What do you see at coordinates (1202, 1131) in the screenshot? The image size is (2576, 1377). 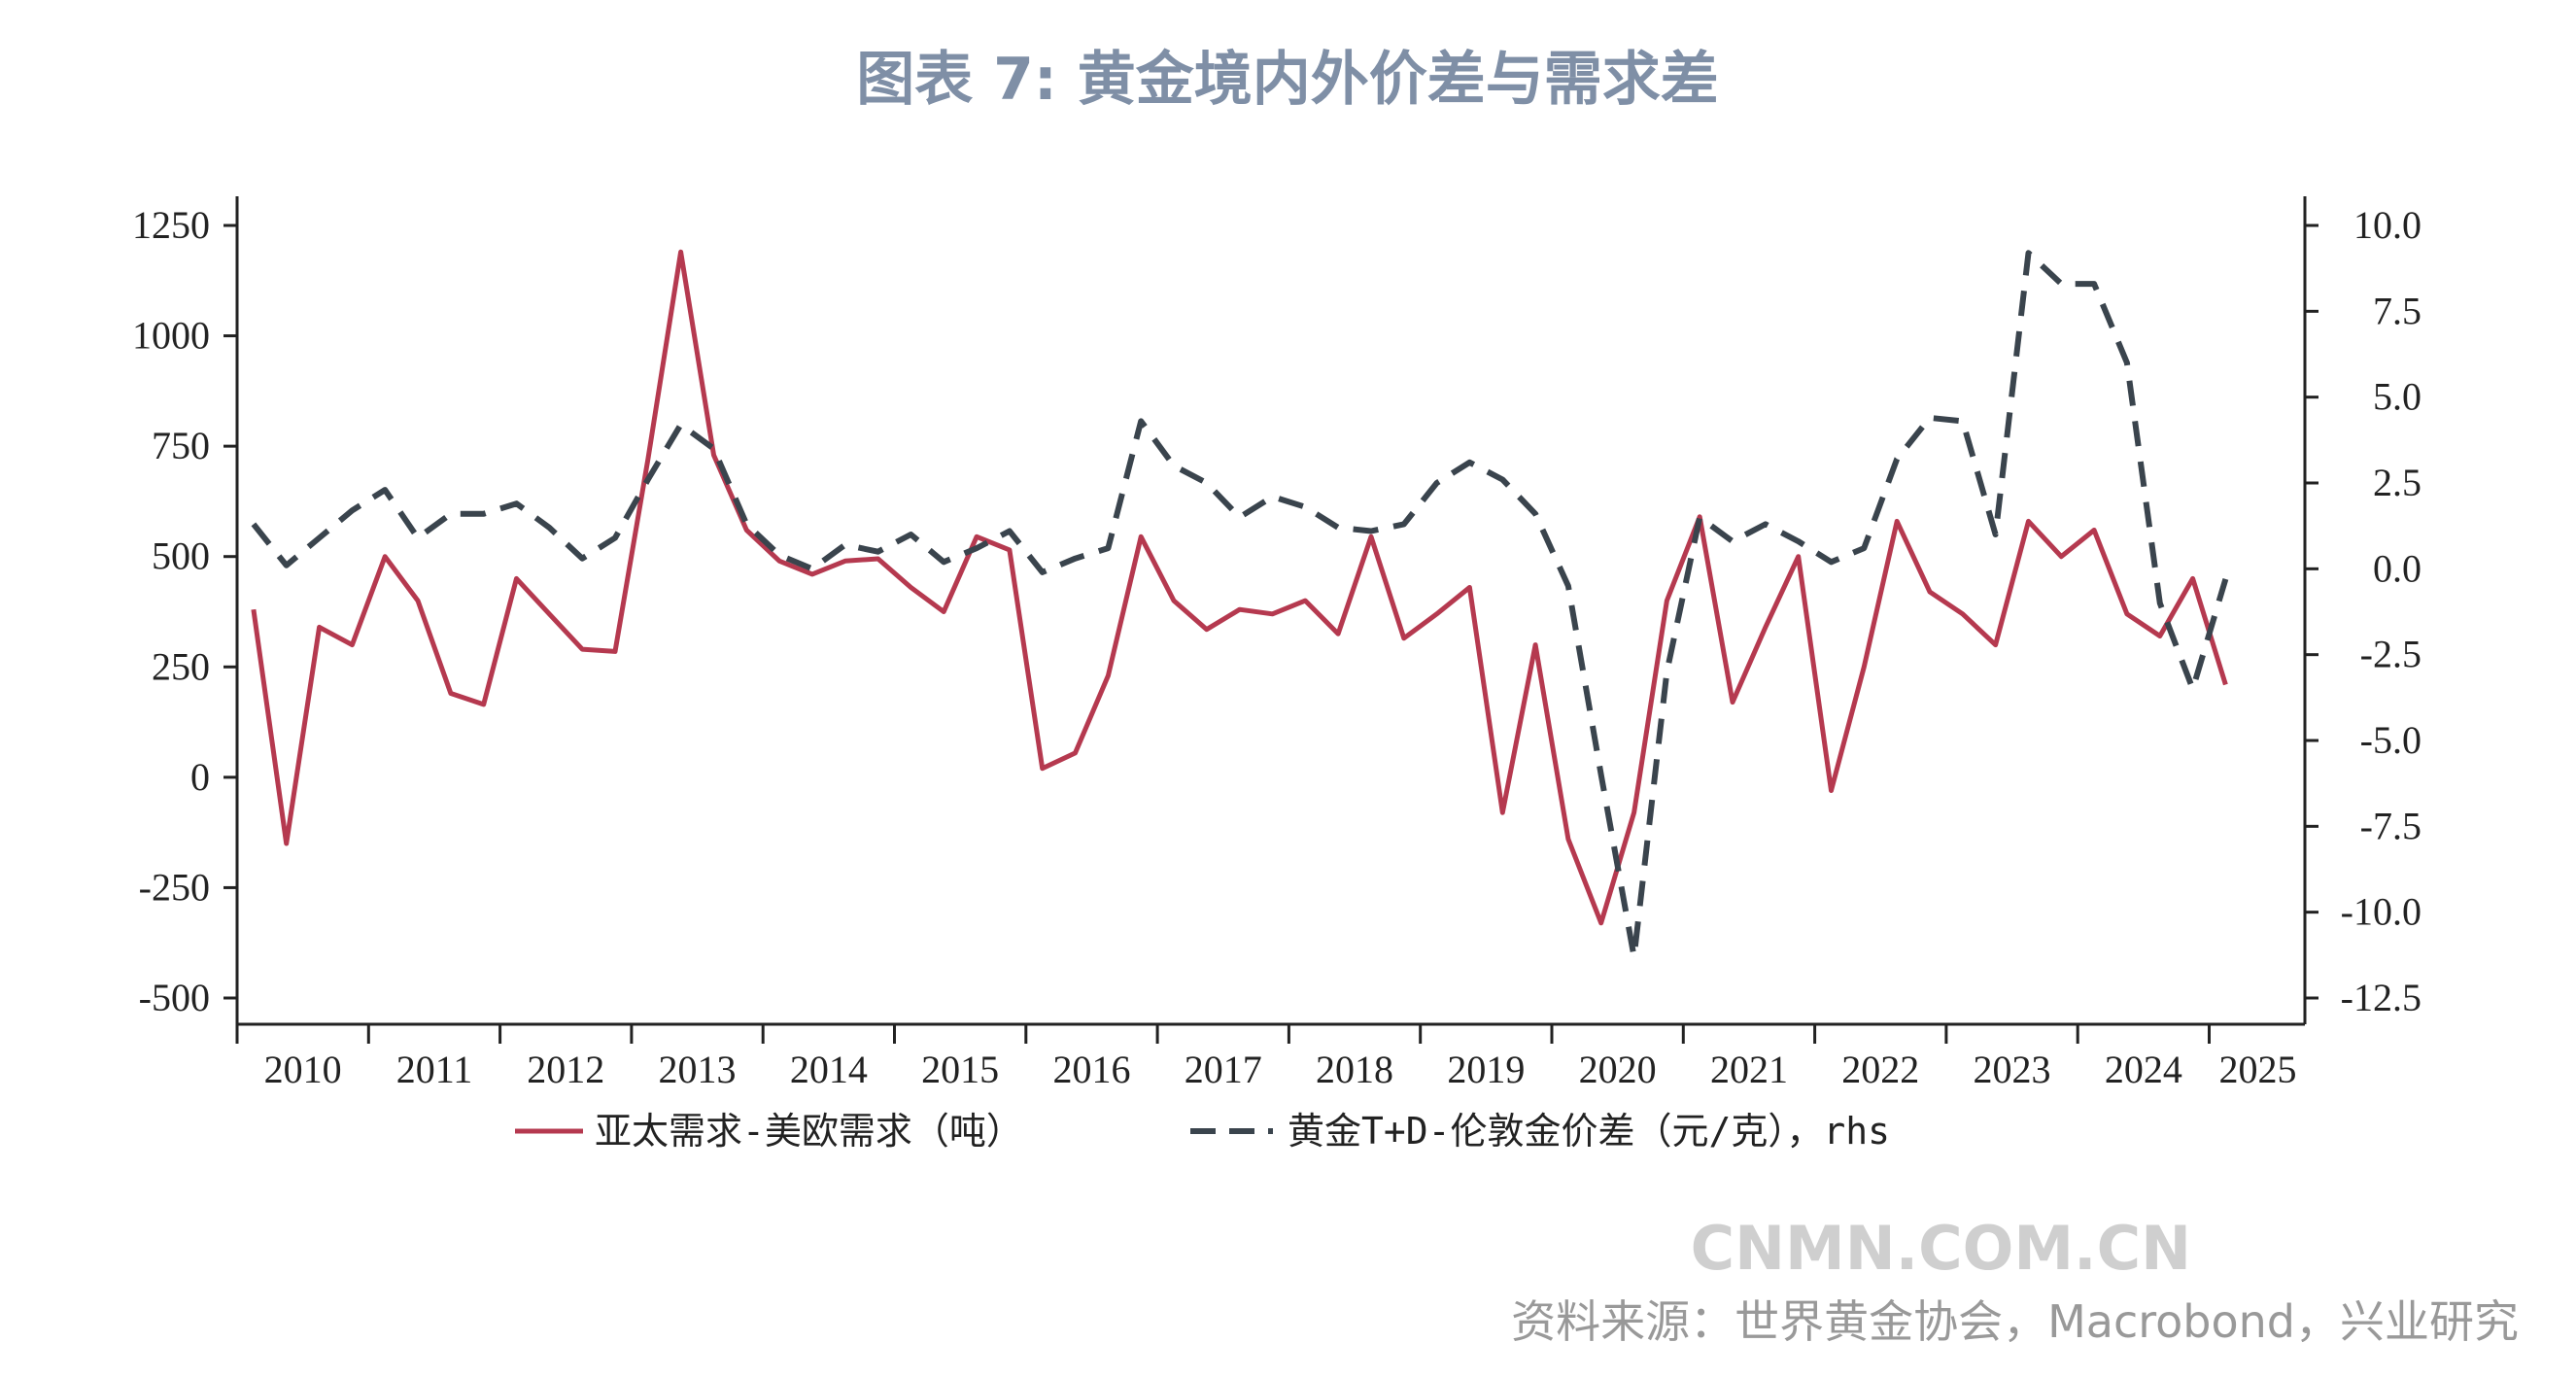 I see `legend: 亚太需求-美欧需求（吨） 黄金T+D-伦敦金价差（元/克），rhs` at bounding box center [1202, 1131].